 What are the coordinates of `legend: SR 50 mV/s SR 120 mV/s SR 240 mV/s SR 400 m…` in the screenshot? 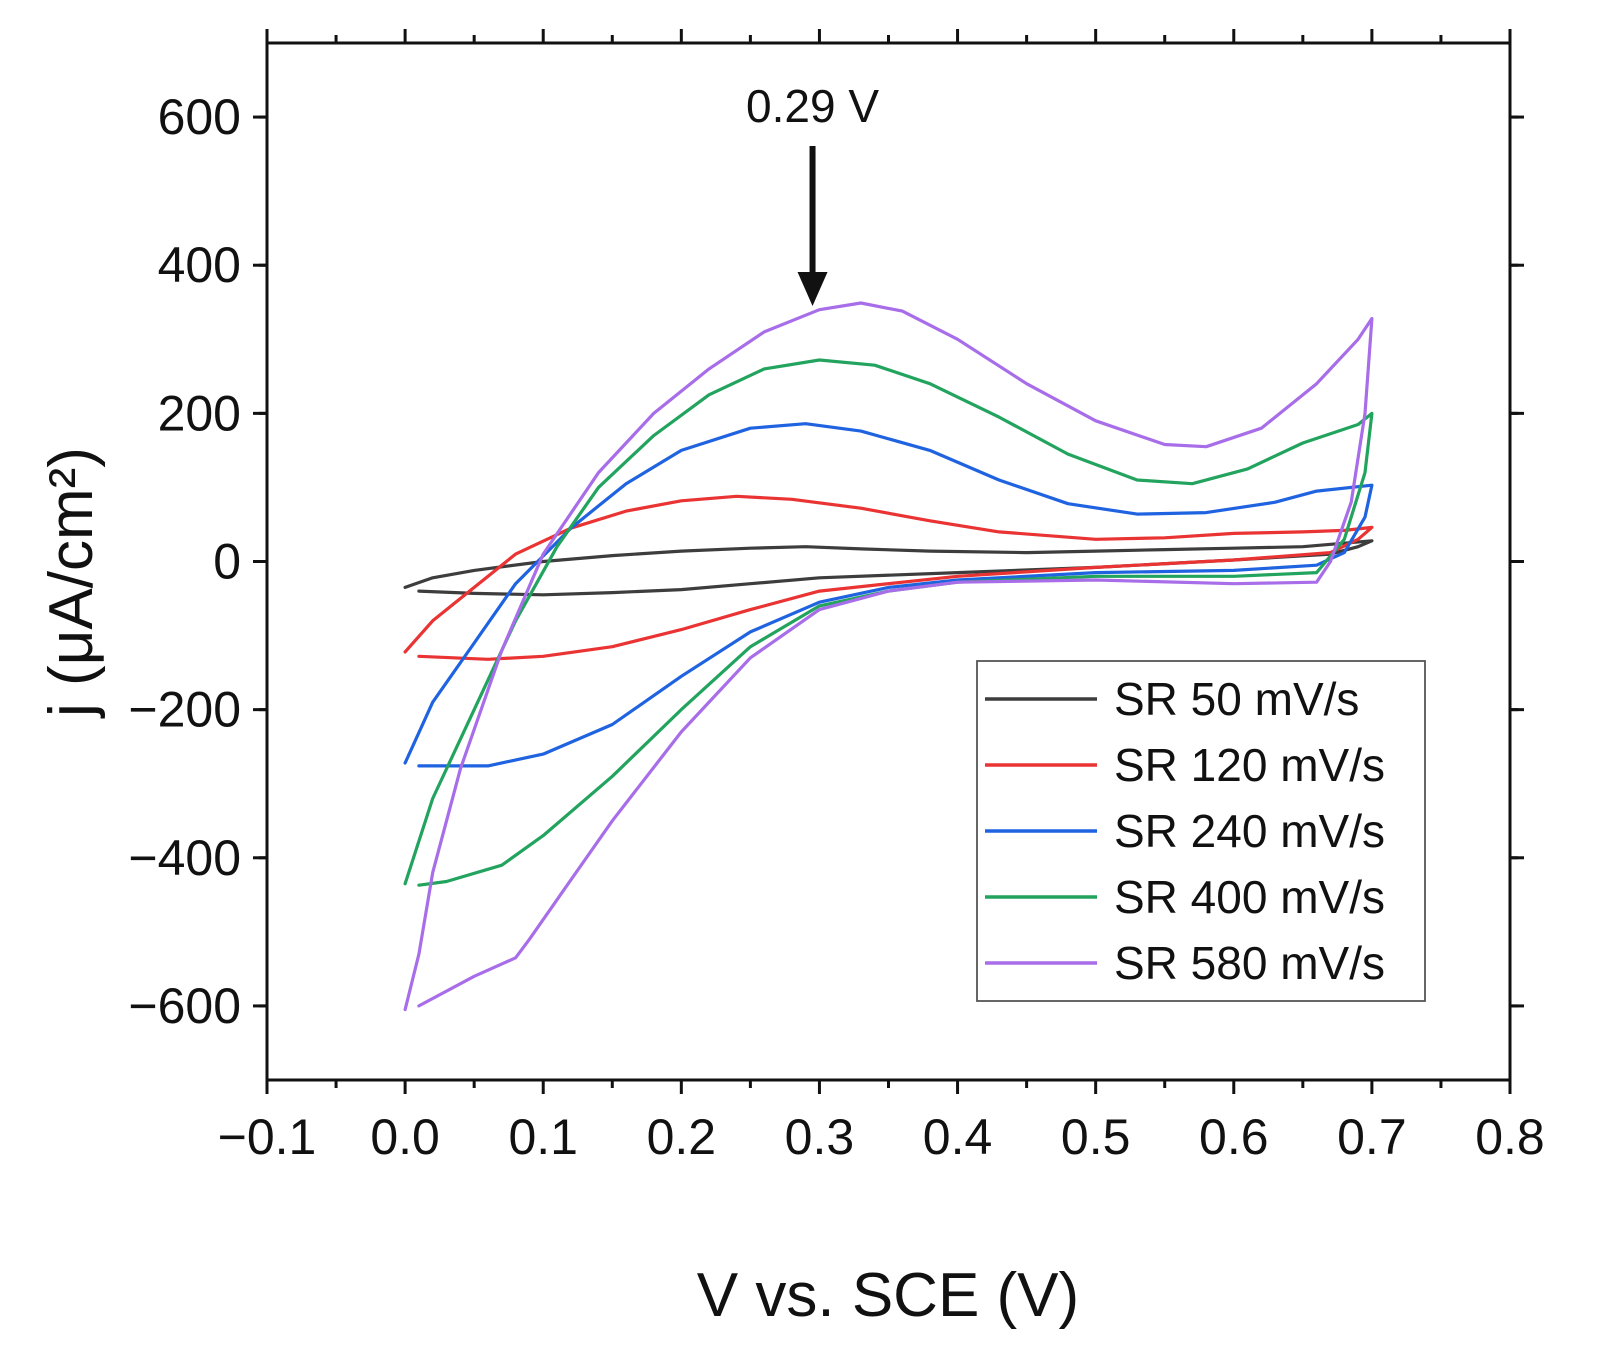 It's located at (1201, 831).